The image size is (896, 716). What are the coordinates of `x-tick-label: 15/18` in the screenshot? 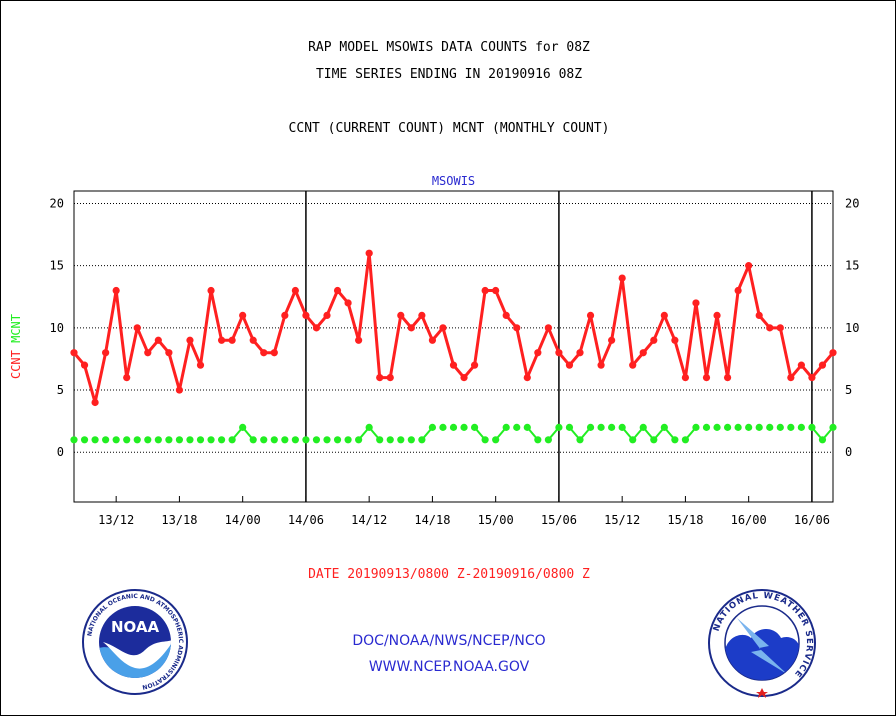 It's located at (685, 520).